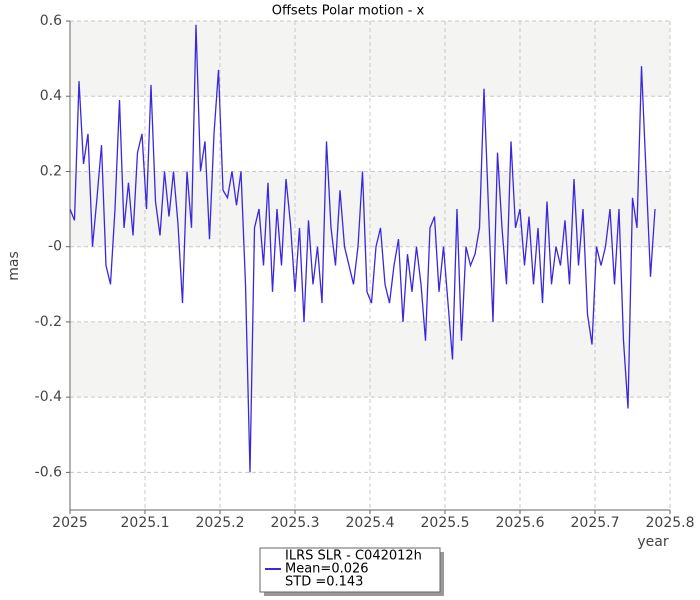 Image resolution: width=700 pixels, height=600 pixels. I want to click on y-tick-label: 0.4, so click(51, 96).